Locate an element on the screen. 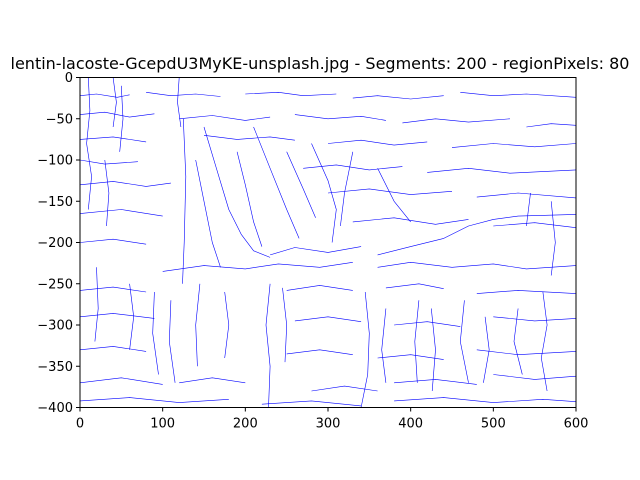 This screenshot has width=640, height=480. y-tick-label: −150 is located at coordinates (55, 202).